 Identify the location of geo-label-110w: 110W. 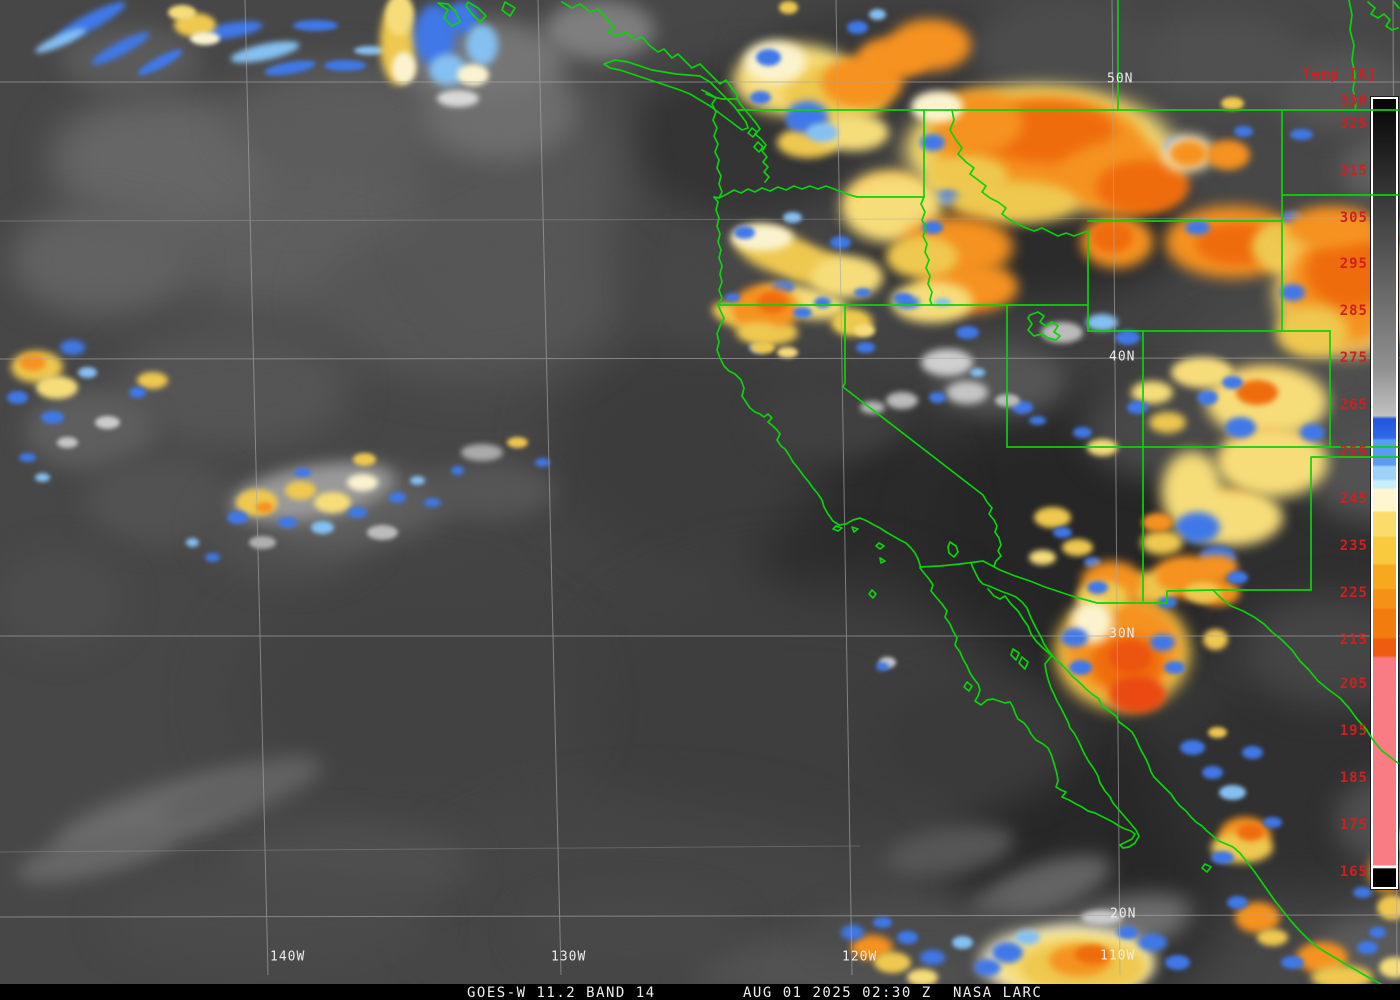
(1118, 956).